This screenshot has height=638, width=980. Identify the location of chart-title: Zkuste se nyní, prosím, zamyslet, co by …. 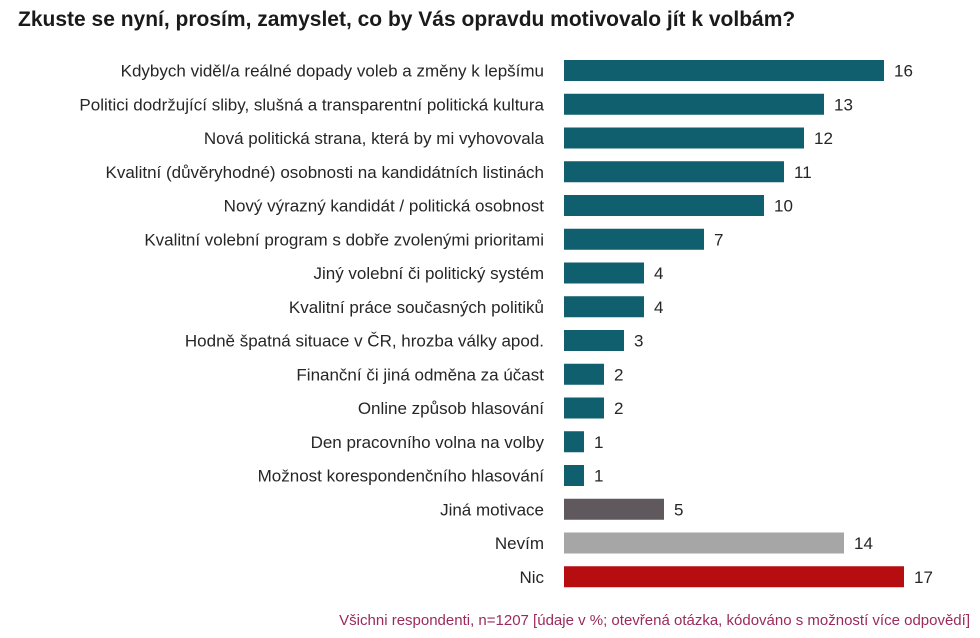
(407, 19).